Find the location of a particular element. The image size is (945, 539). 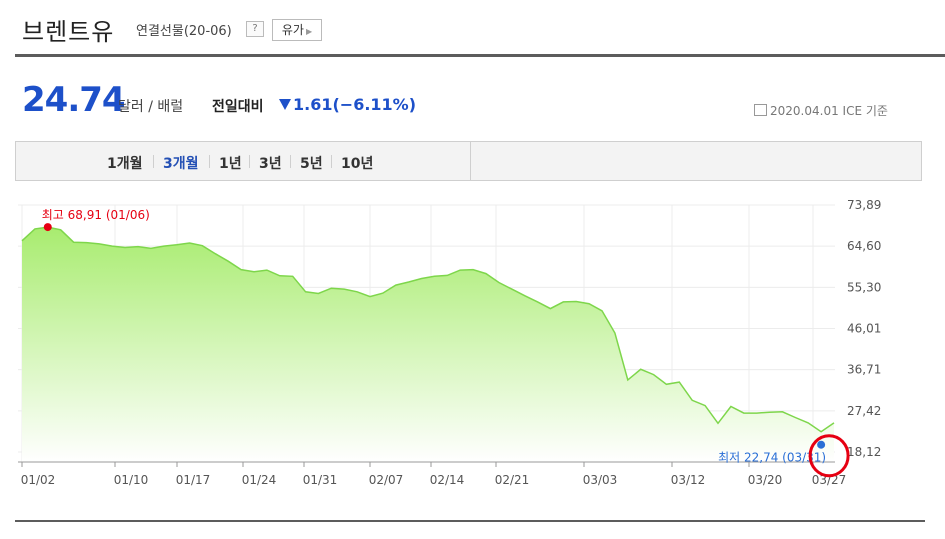

y-tick-label: 36,71 is located at coordinates (864, 370).